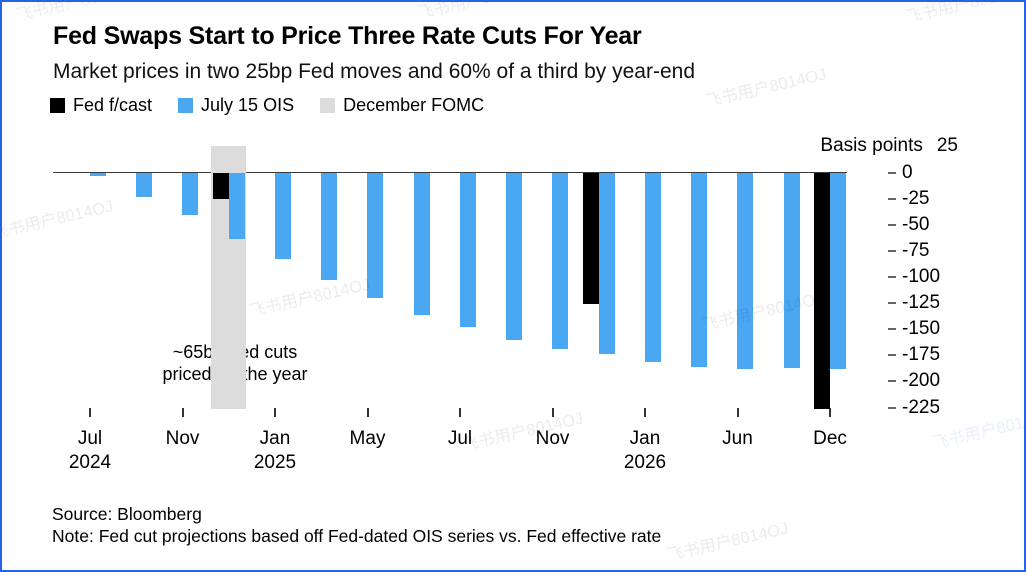 The image size is (1026, 572). What do you see at coordinates (328, 105) in the screenshot?
I see `december-fomc-swatch-icon` at bounding box center [328, 105].